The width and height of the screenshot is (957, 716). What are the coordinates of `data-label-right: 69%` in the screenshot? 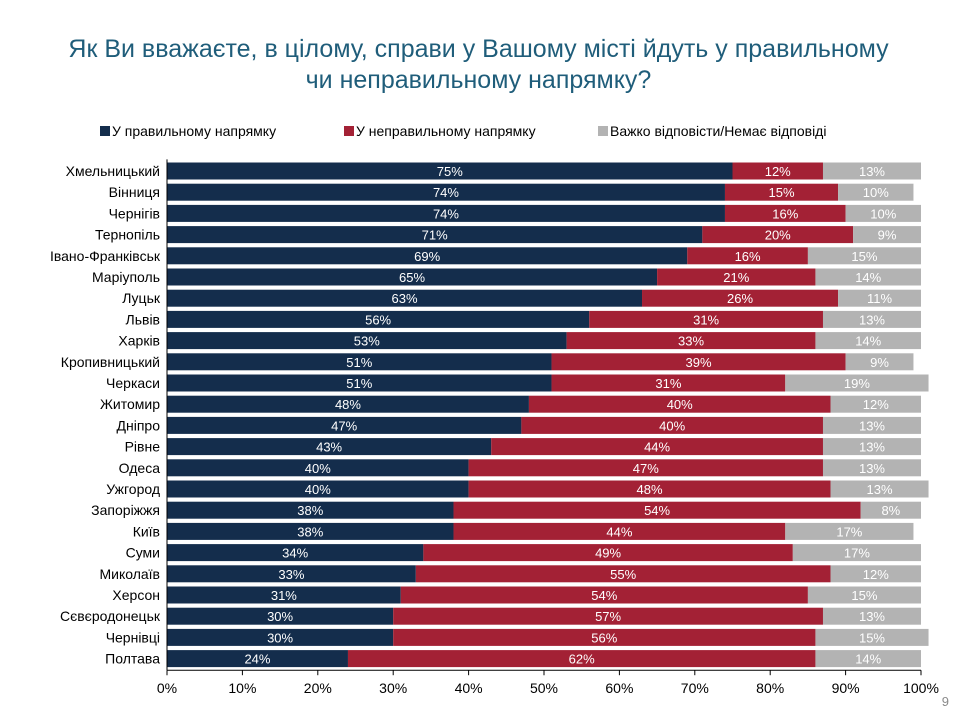 It's located at (427, 256).